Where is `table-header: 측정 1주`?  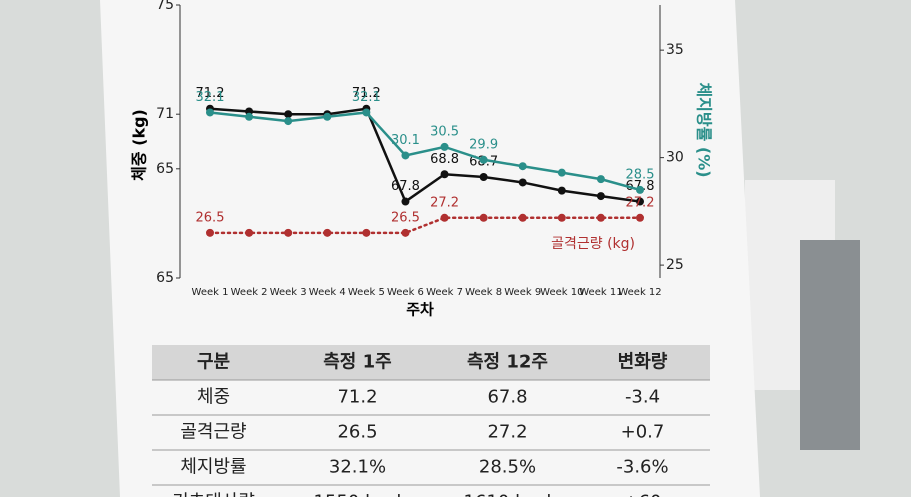 table-header: 측정 1주 is located at coordinates (357, 362).